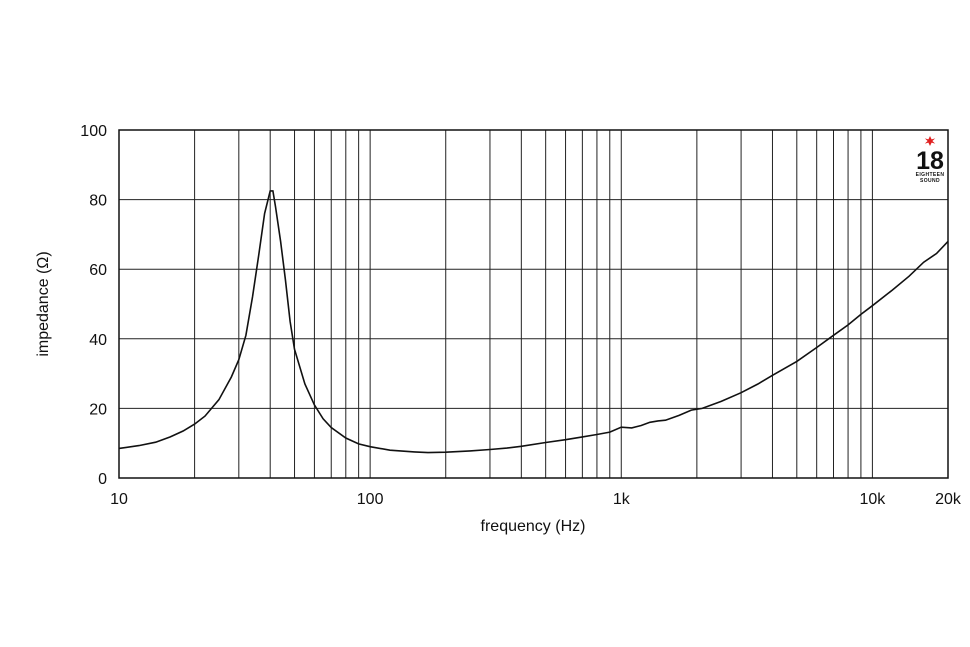 This screenshot has height=647, width=970. Describe the element at coordinates (98, 409) in the screenshot. I see `y-tick-label: 20` at that location.